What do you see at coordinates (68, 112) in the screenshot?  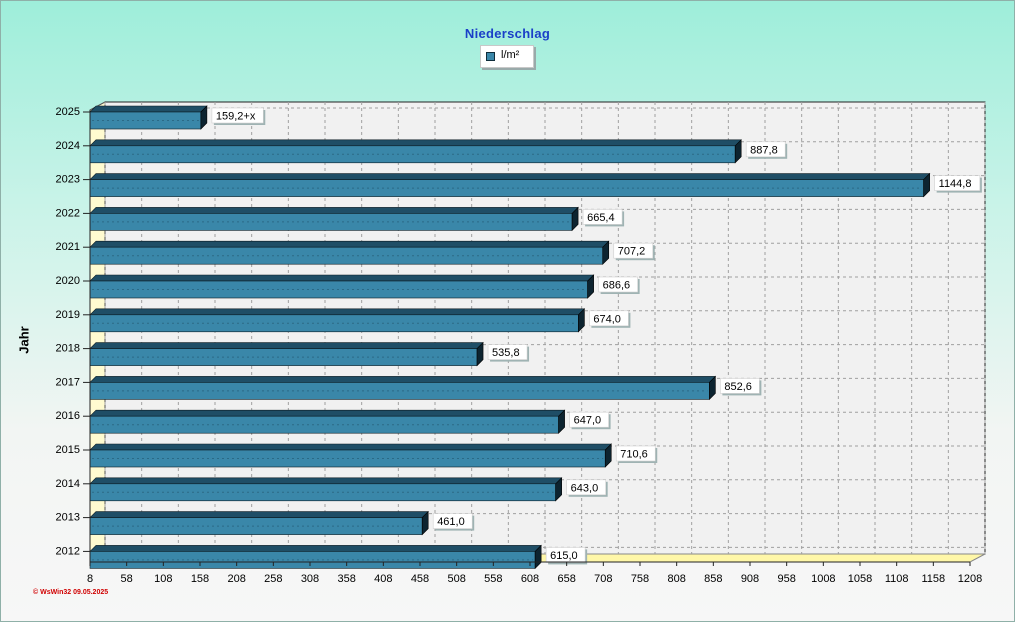 I see `y-tick-label: 2025` at bounding box center [68, 112].